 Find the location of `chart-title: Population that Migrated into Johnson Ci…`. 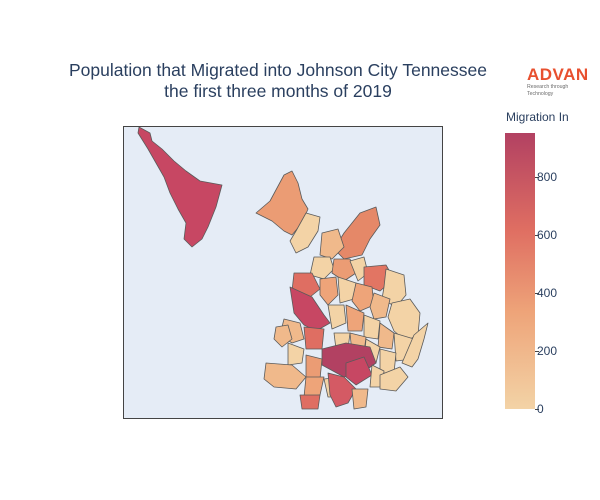

chart-title: Population that Migrated into Johnson Ci… is located at coordinates (278, 81).